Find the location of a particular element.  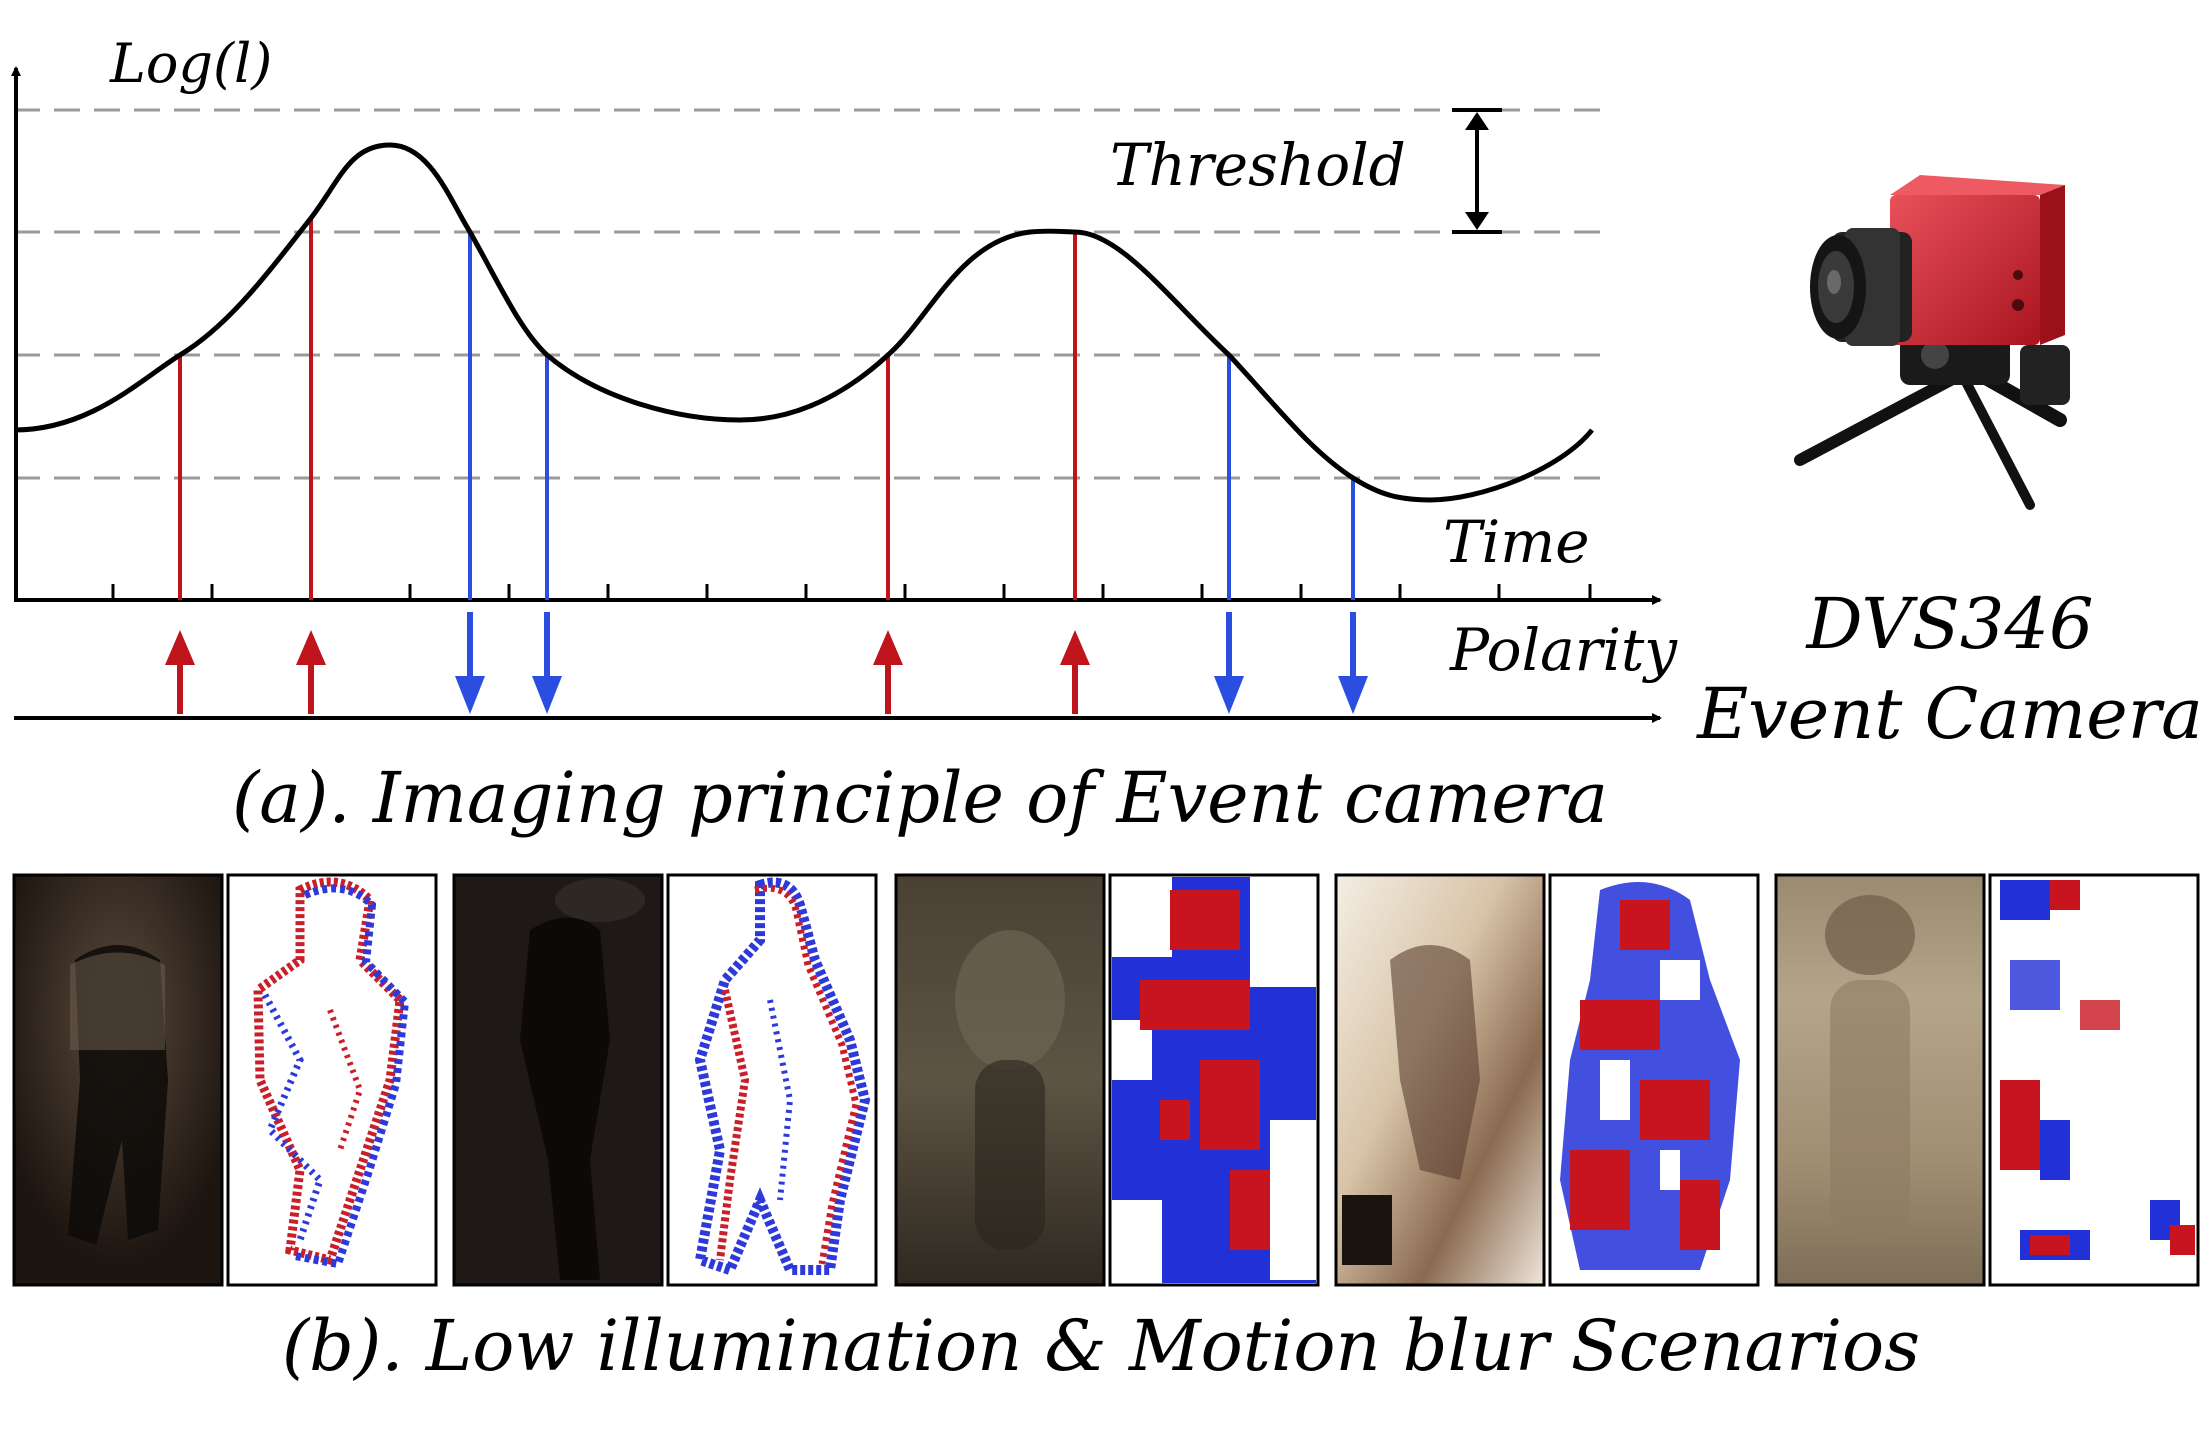

polarity-arrows is located at coordinates (766, 663).